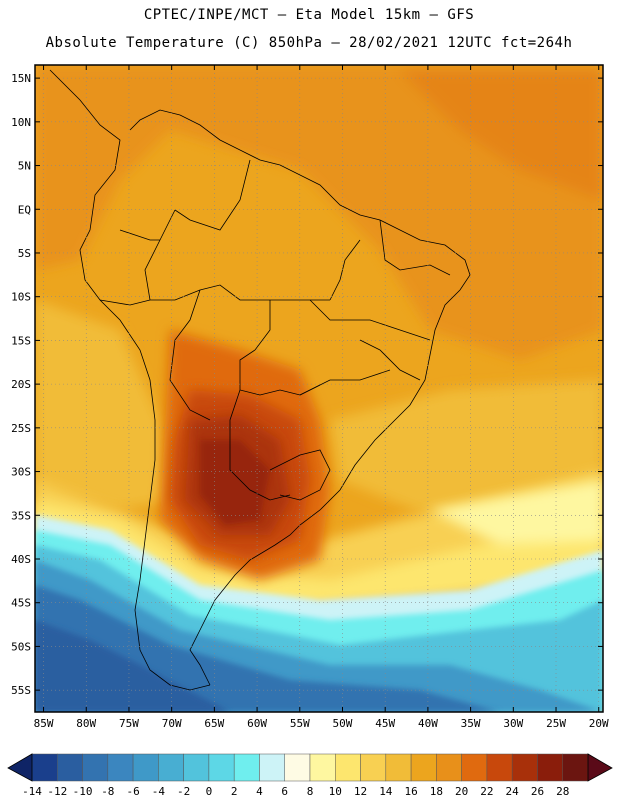 The height and width of the screenshot is (800, 618). I want to click on latitude-label: 20S, so click(21, 384).